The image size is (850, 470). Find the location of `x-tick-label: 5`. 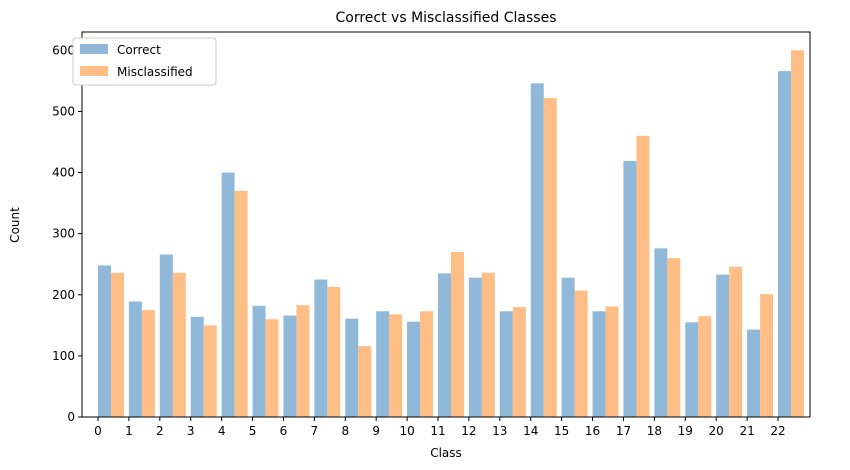

x-tick-label: 5 is located at coordinates (253, 431).